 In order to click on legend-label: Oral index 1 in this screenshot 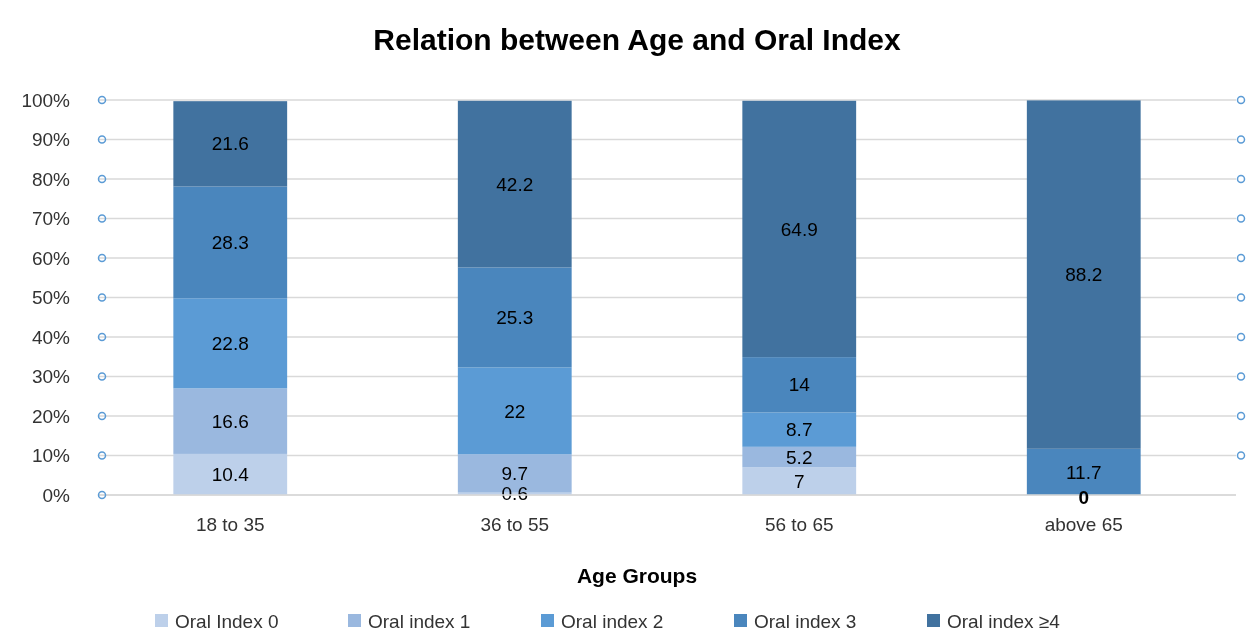, I will do `click(419, 621)`.